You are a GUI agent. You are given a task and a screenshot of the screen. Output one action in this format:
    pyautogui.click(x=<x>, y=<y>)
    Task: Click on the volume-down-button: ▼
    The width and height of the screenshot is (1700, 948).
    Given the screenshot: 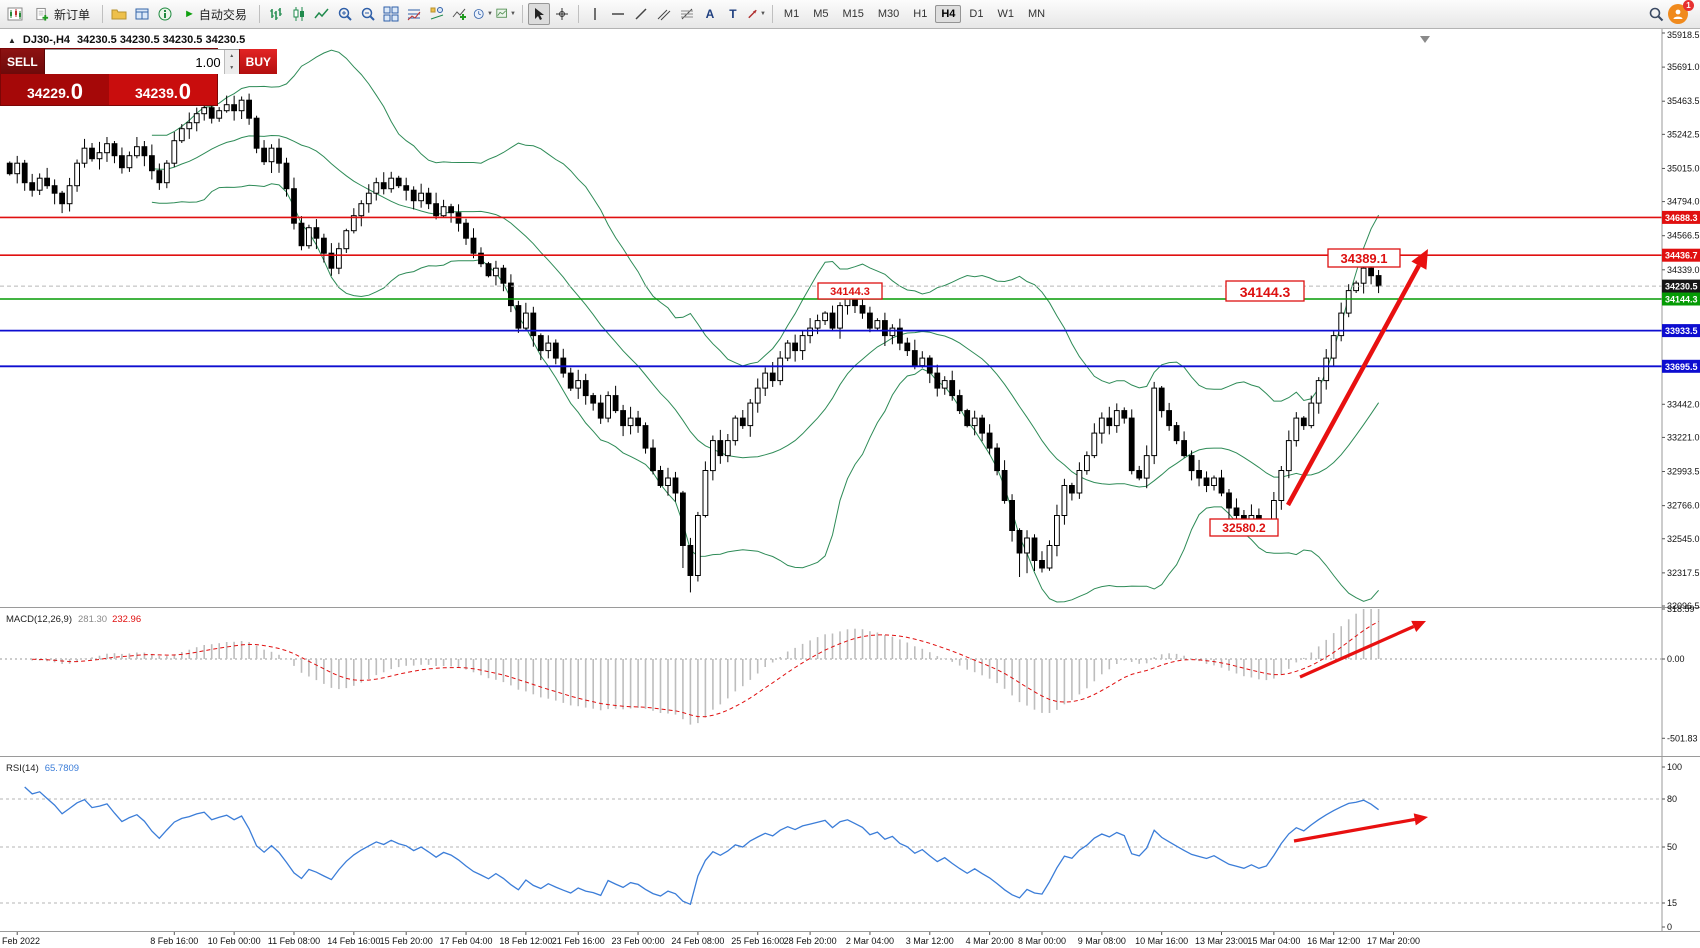 What is the action you would take?
    pyautogui.click(x=231, y=68)
    